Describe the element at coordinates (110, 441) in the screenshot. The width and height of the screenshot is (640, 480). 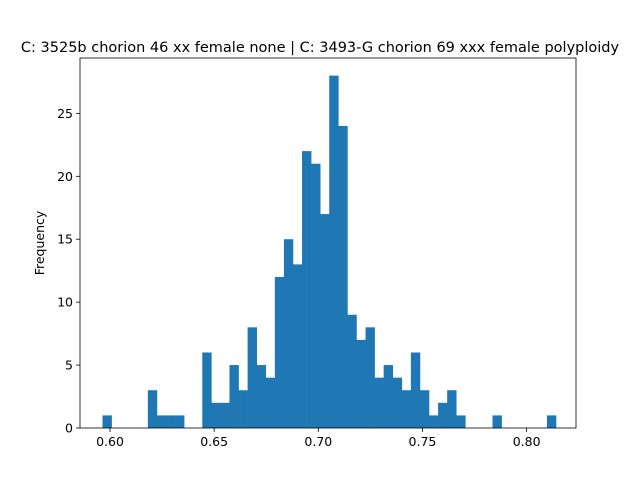
I see `x-tick-label: 0.60` at that location.